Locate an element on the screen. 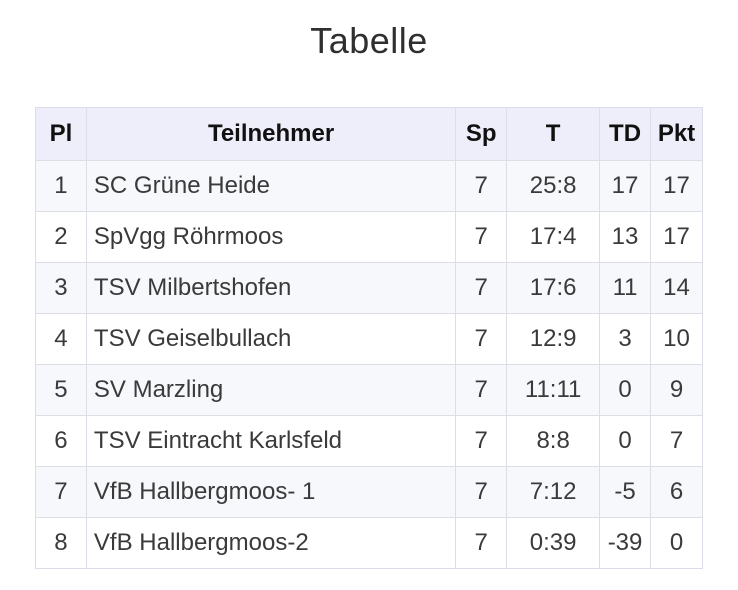 Image resolution: width=738 pixels, height=590 pixels. cell-pl: 7 is located at coordinates (61, 492).